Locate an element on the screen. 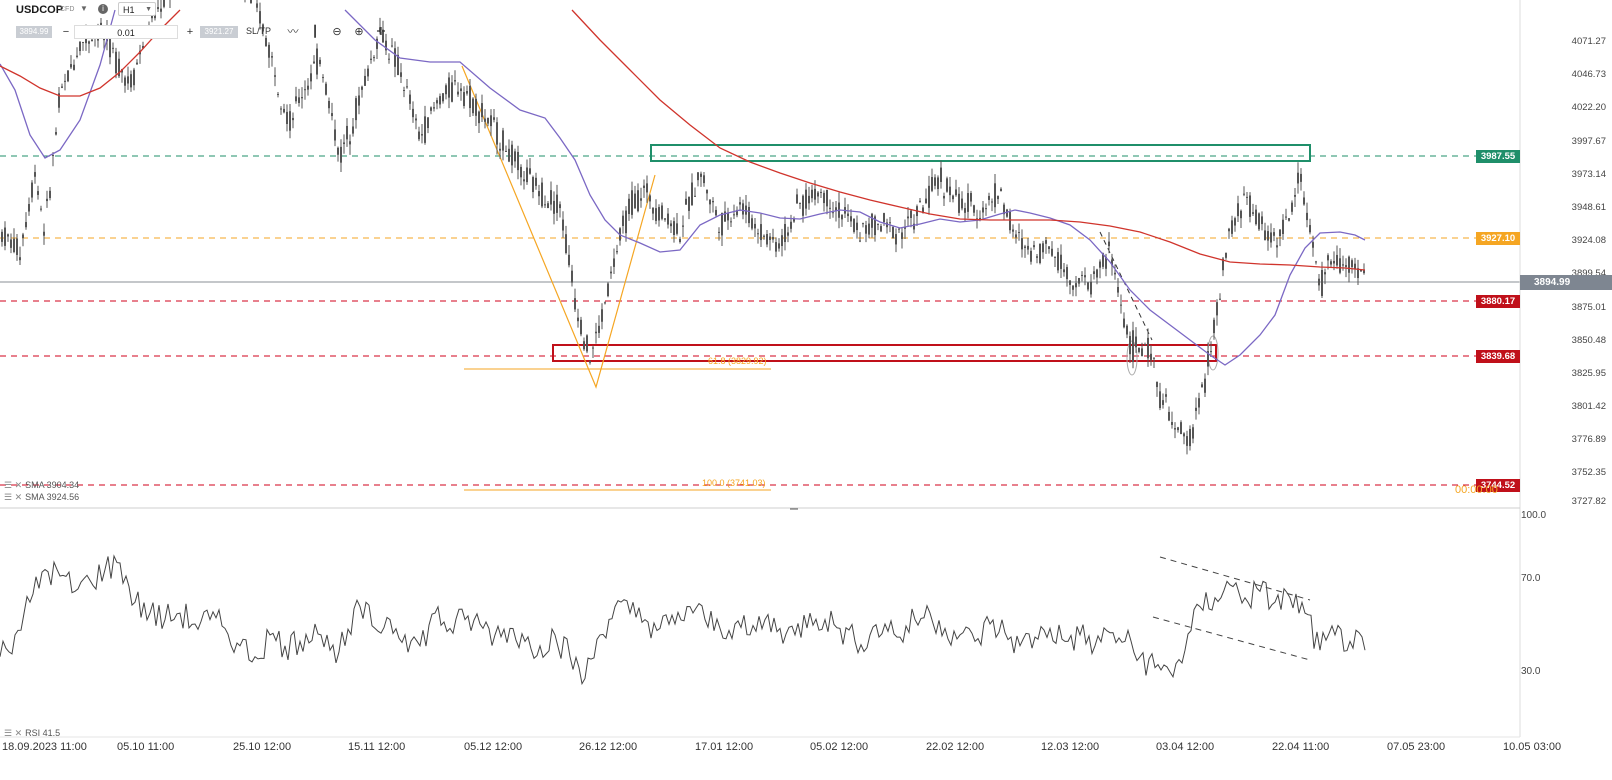  legend-sma2: ☰ ✕ SMA 3924.56 is located at coordinates (41, 497).